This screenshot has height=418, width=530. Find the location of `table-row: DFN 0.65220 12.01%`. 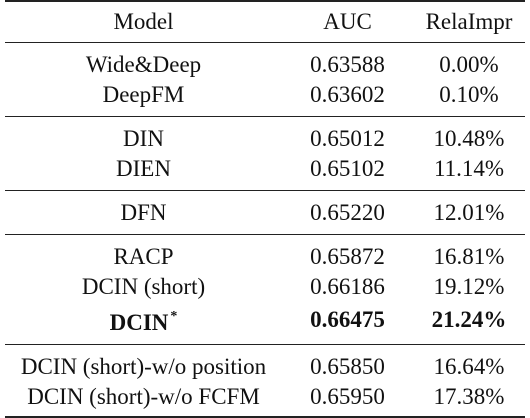

table-row: DFN 0.65220 12.01% is located at coordinates (265, 212).